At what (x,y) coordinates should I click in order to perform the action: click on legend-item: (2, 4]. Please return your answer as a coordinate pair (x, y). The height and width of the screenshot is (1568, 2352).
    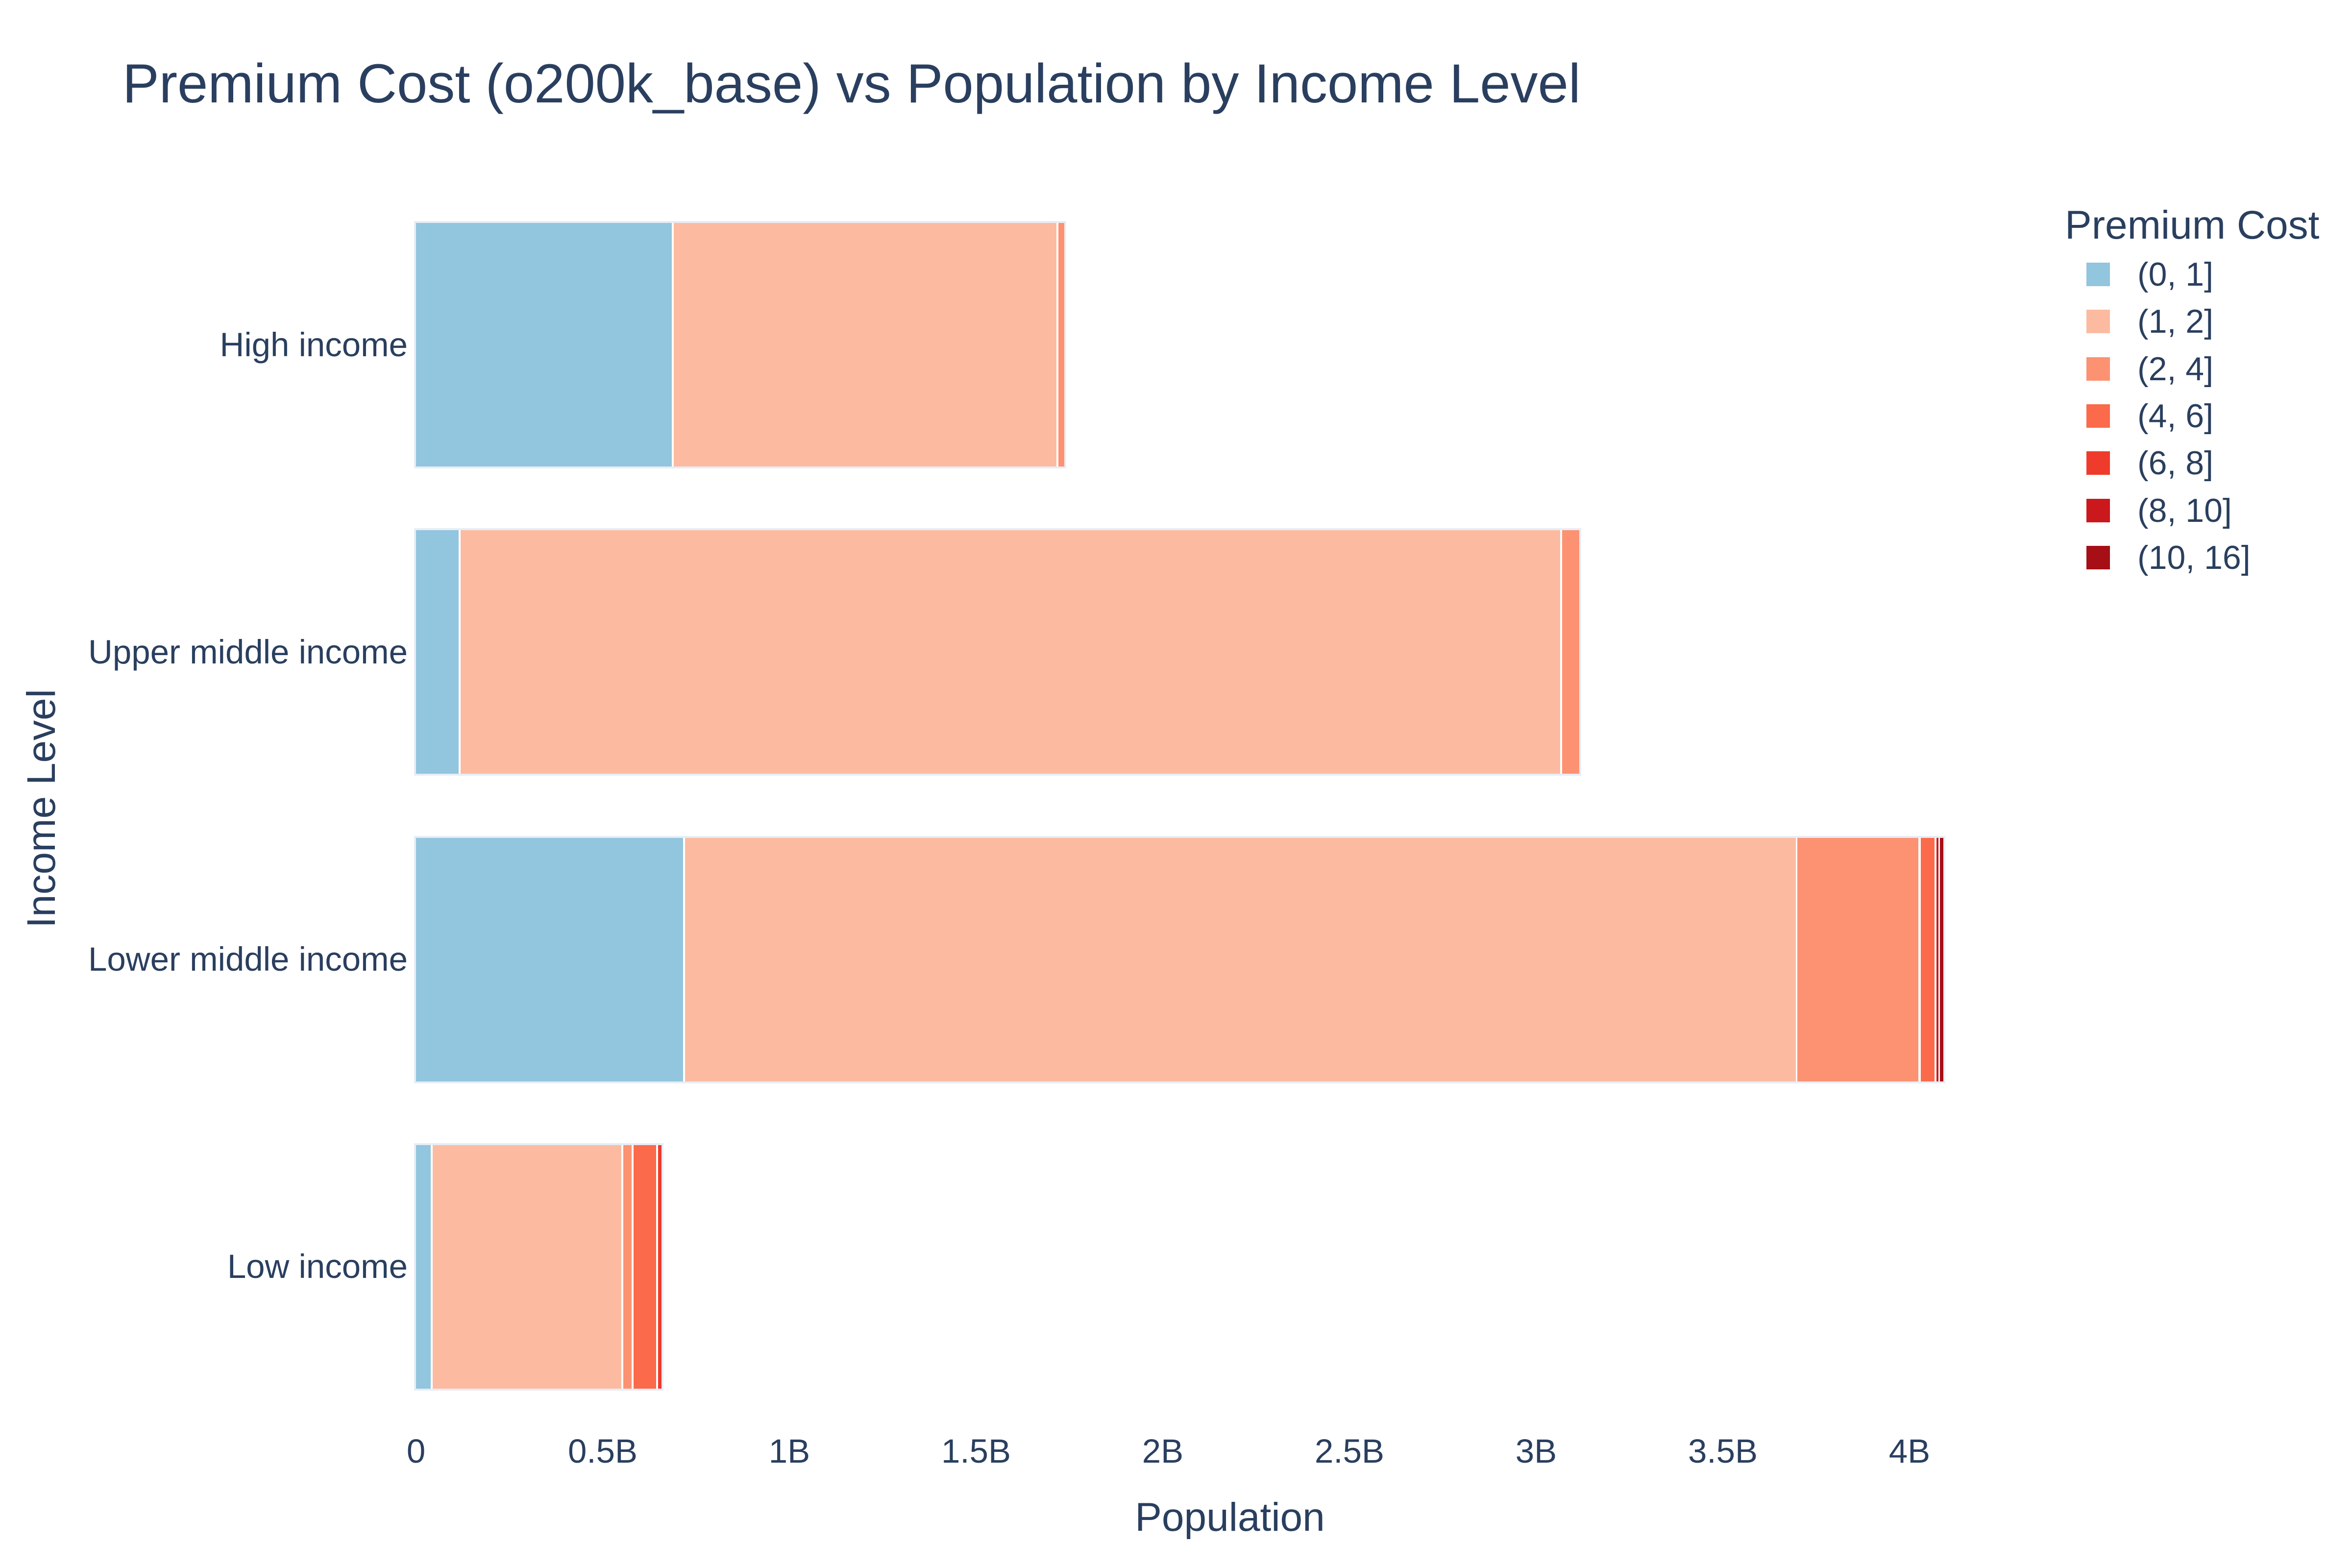
    Looking at the image, I should click on (2200, 368).